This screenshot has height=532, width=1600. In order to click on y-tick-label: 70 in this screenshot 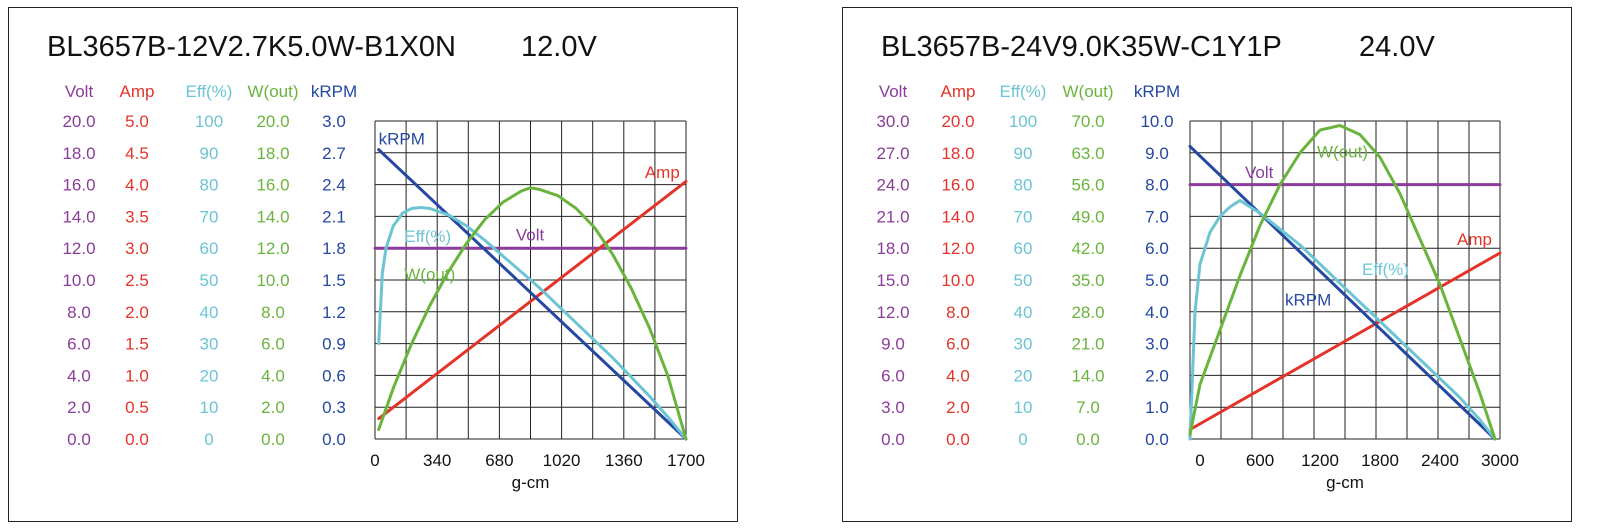, I will do `click(209, 216)`.